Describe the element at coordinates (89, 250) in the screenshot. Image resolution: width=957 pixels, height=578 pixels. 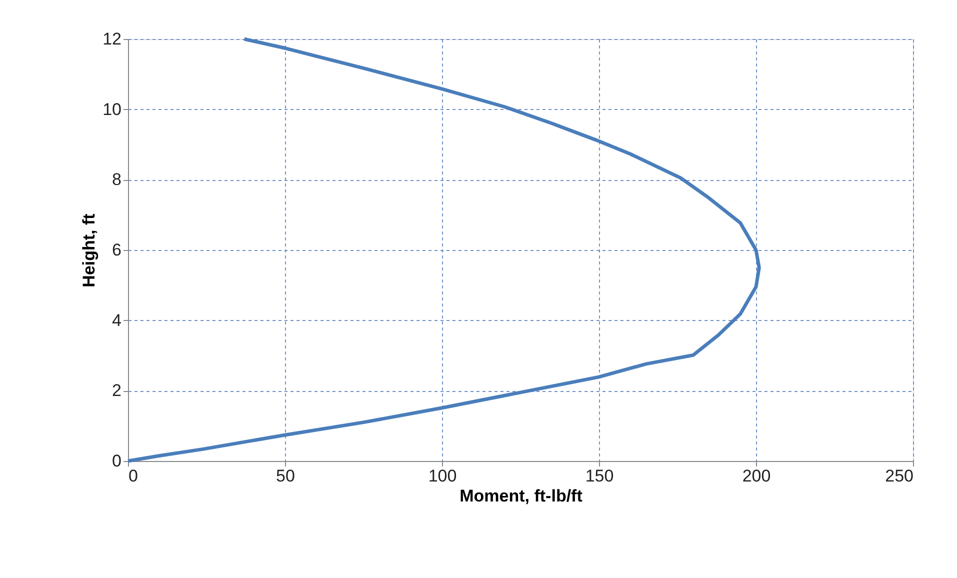
I see `y-axis-title: Height, ft` at that location.